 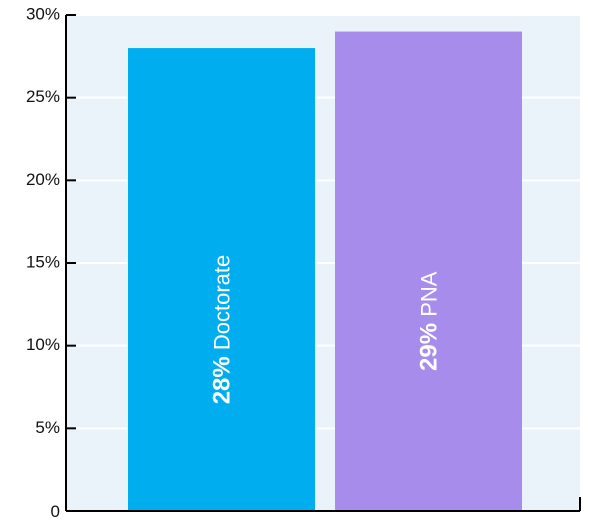 What do you see at coordinates (43, 179) in the screenshot?
I see `y-tick-label: 20%` at bounding box center [43, 179].